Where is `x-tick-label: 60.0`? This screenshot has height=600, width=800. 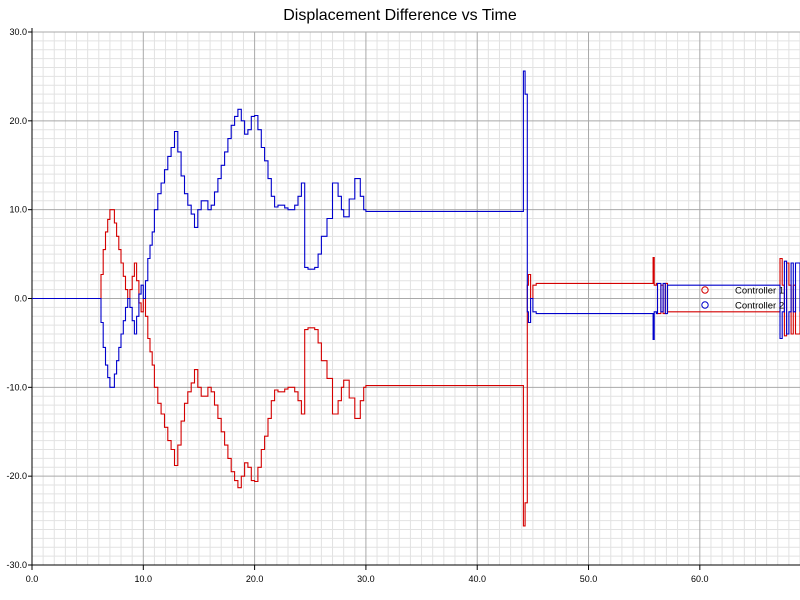
x-tick-label: 60.0 is located at coordinates (700, 579).